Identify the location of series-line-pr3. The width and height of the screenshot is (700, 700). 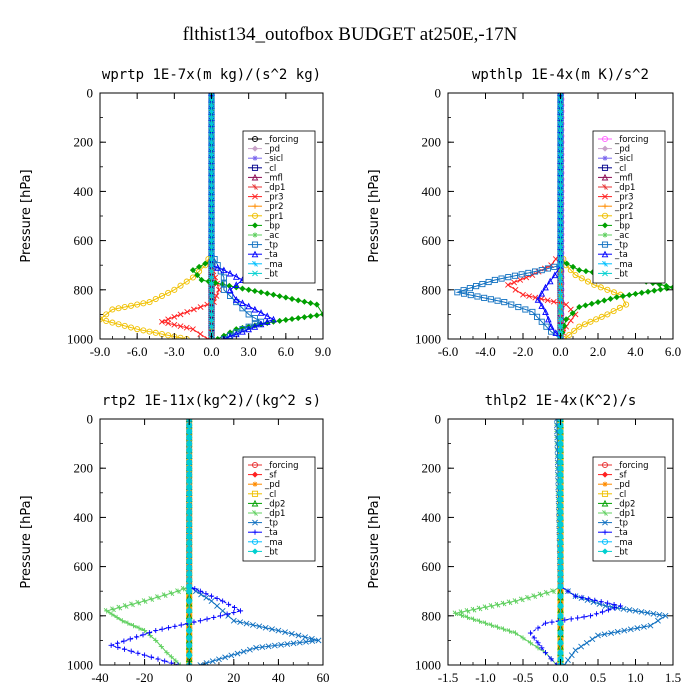
(541, 216).